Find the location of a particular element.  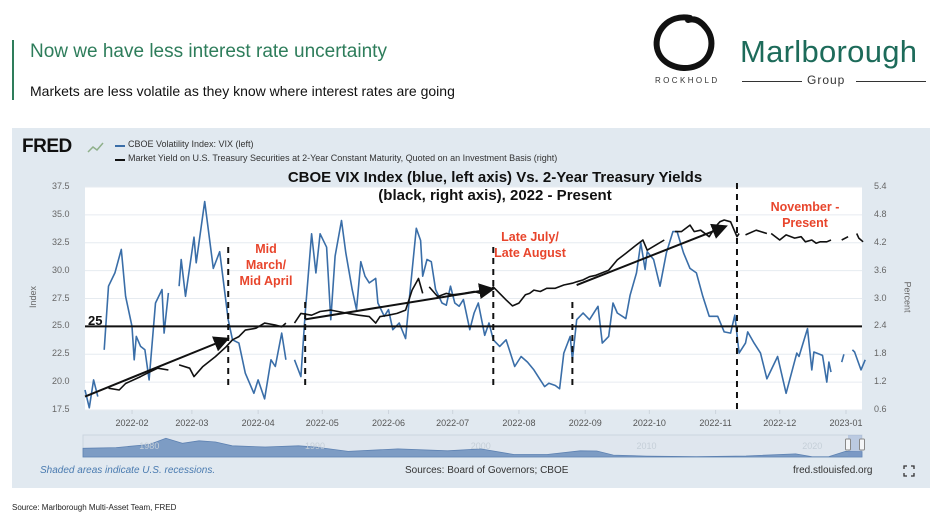

title-accent-bar is located at coordinates (13, 70).